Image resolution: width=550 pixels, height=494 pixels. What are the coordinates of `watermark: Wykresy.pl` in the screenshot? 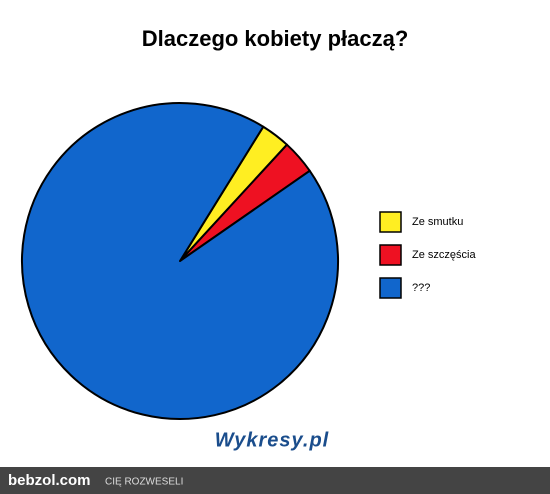 It's located at (272, 440).